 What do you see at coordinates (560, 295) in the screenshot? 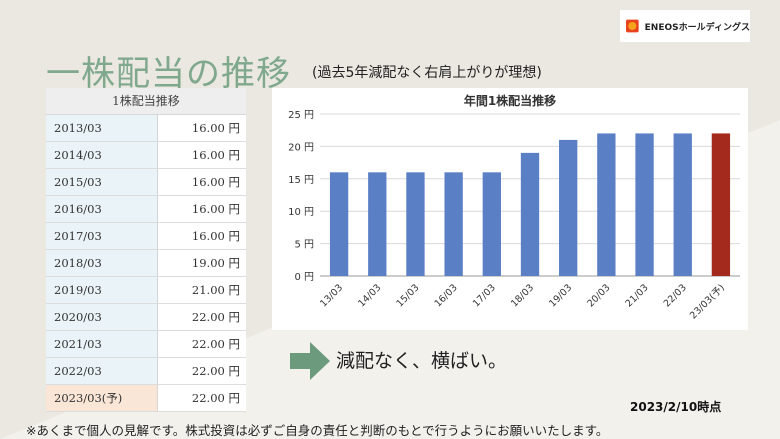
I see `x-tick-label: 19/03` at bounding box center [560, 295].